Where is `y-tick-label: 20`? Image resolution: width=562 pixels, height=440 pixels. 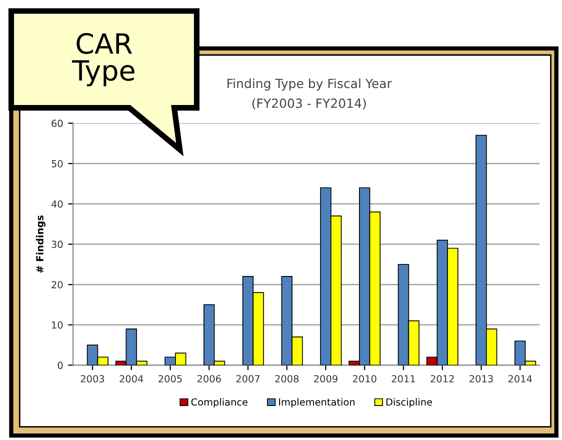
y-tick-label: 20 is located at coordinates (57, 284).